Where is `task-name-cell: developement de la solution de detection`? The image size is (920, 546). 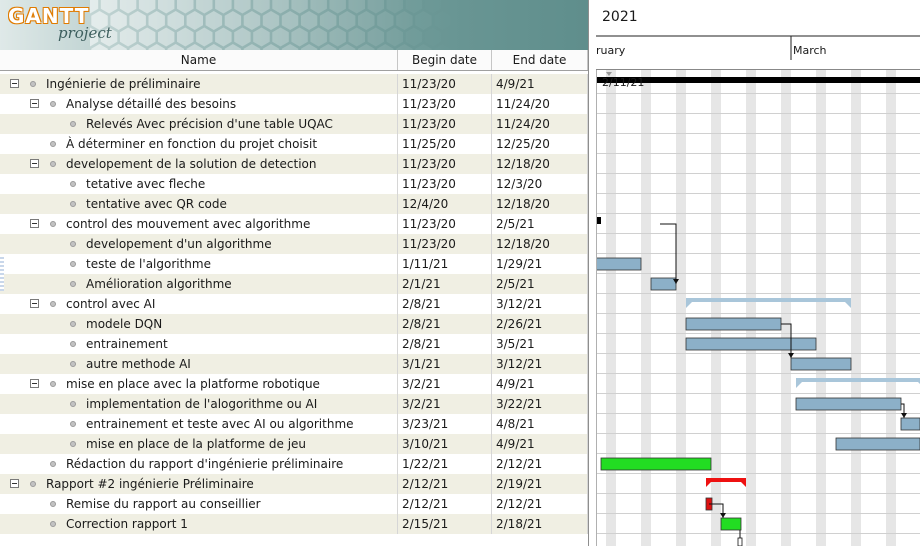
task-name-cell: developement de la solution de detection is located at coordinates (199, 164).